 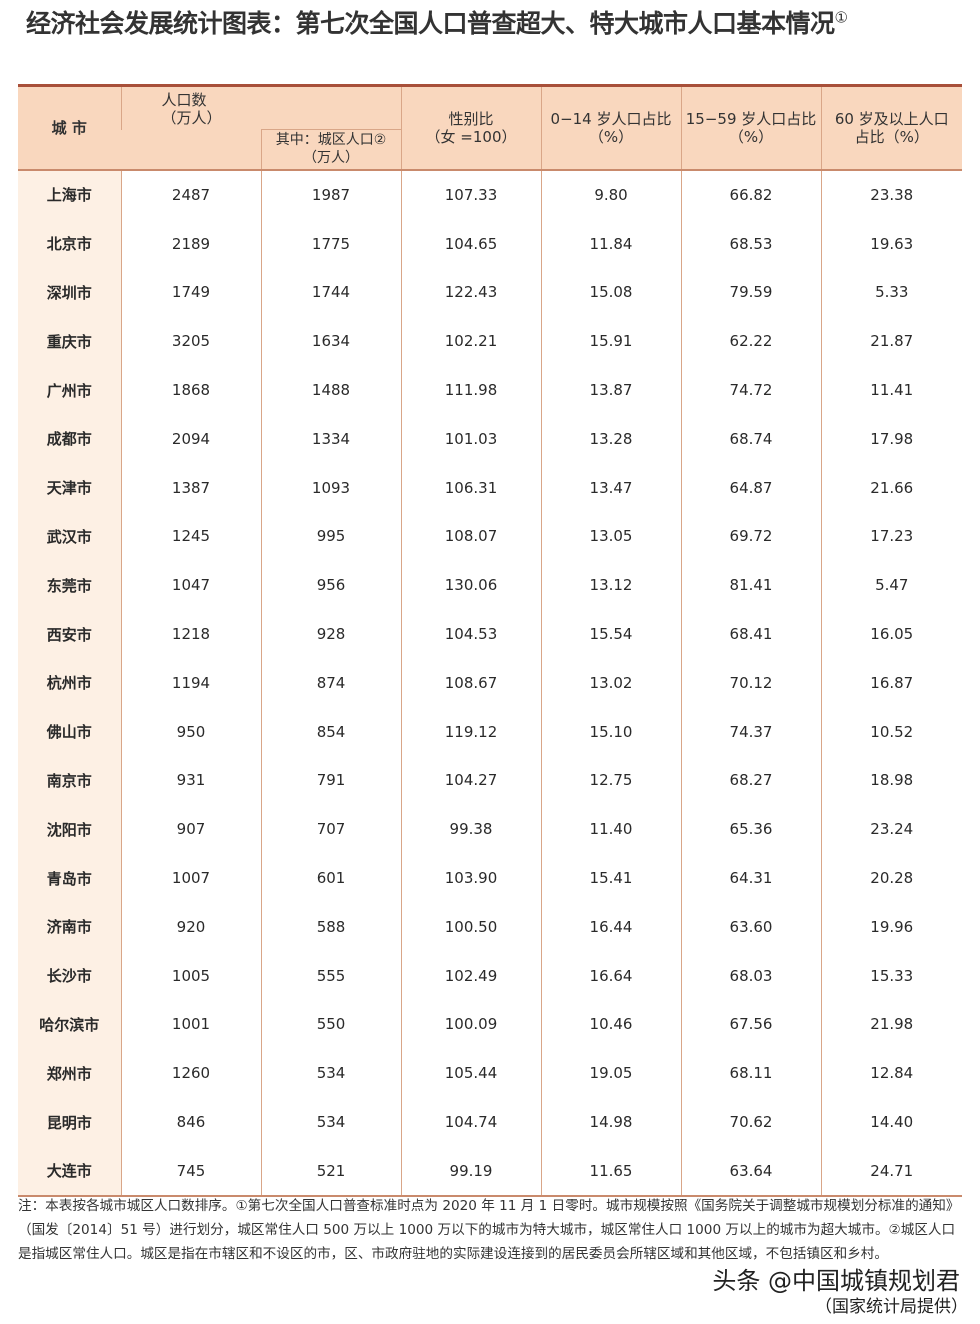 I want to click on cell-city: 上海市, so click(x=69, y=194).